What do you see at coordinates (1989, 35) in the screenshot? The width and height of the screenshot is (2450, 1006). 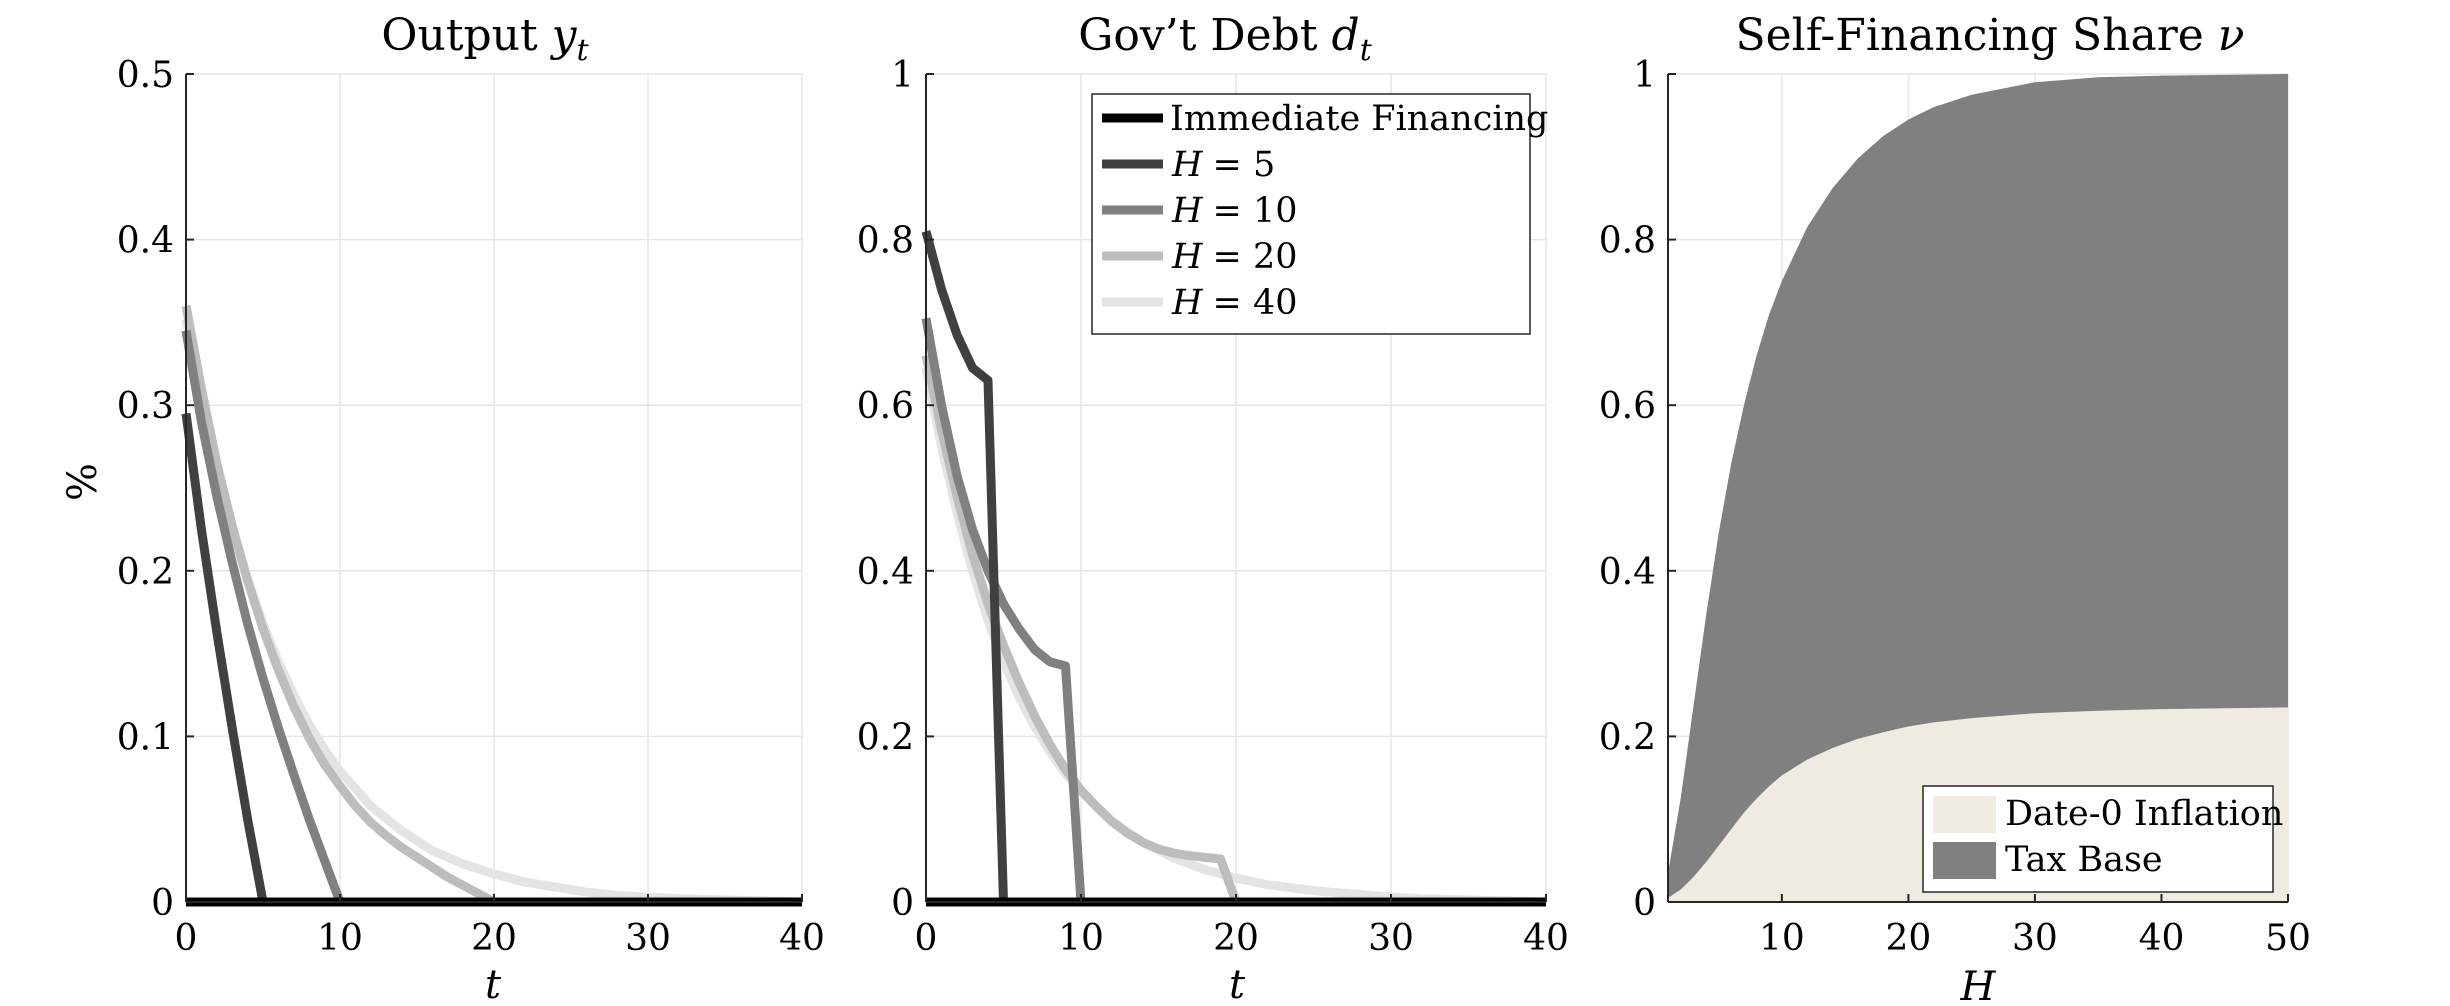 I see `panel-title: Self-Financing Share ν` at bounding box center [1989, 35].